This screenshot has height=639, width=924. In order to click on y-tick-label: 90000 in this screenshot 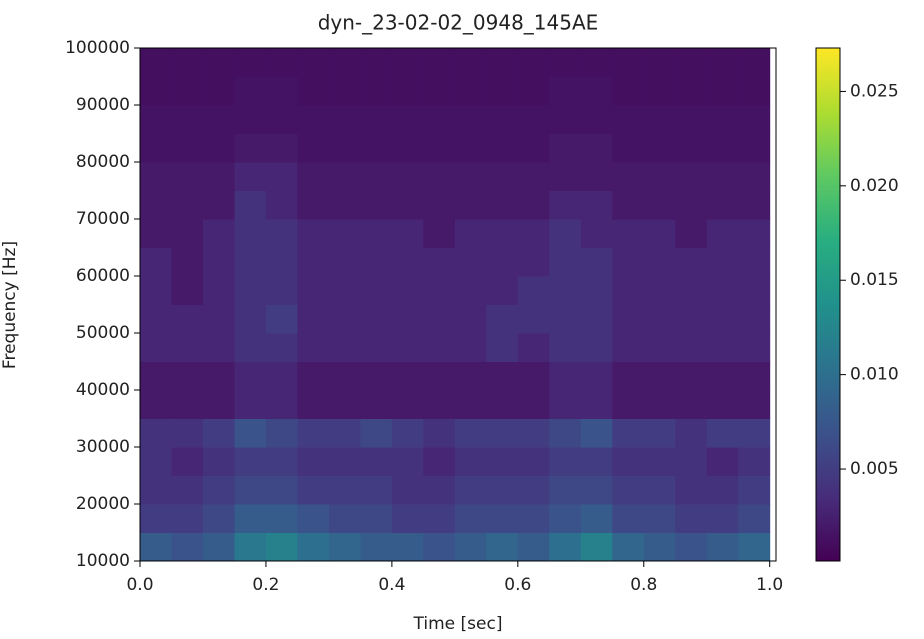, I will do `click(103, 105)`.